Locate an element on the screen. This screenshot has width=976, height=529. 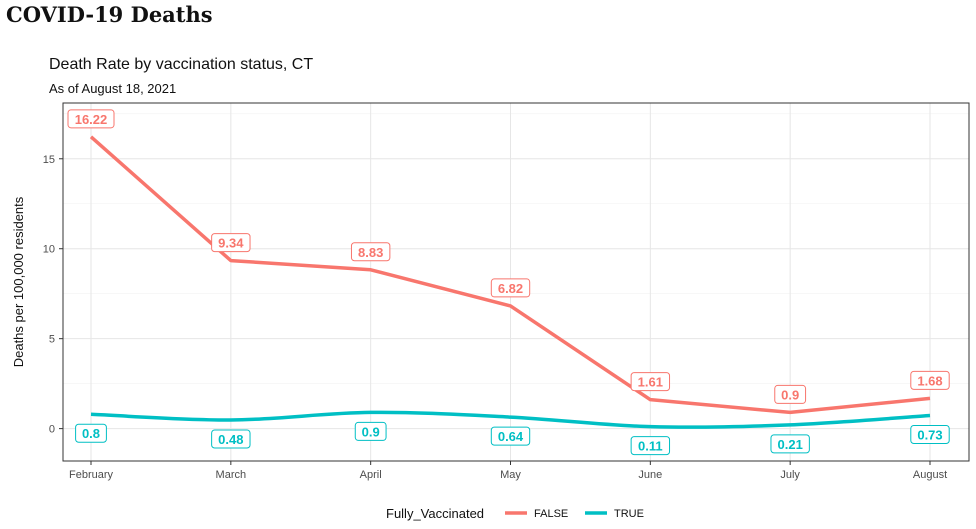
data-label-false: 16.22 is located at coordinates (91, 119).